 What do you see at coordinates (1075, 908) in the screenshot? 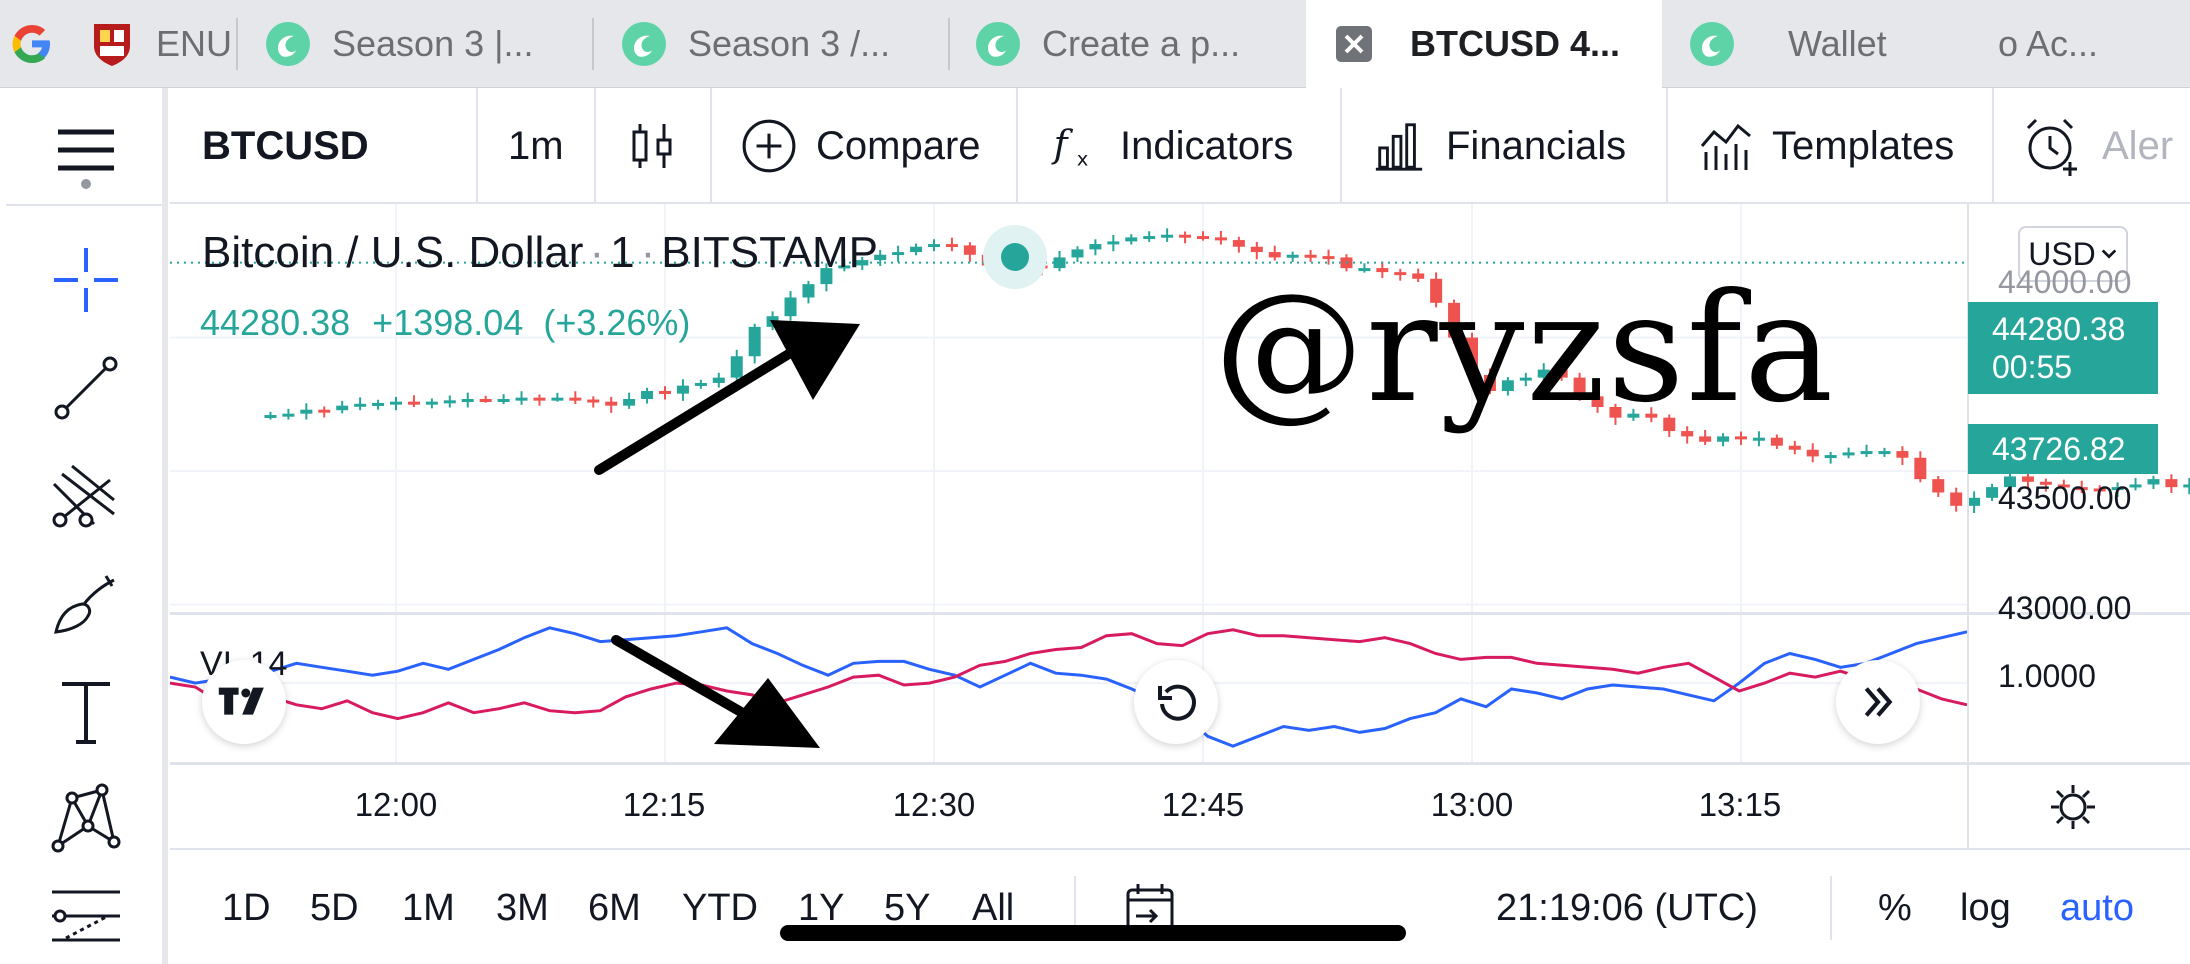
I see `bottombar-divider` at bounding box center [1075, 908].